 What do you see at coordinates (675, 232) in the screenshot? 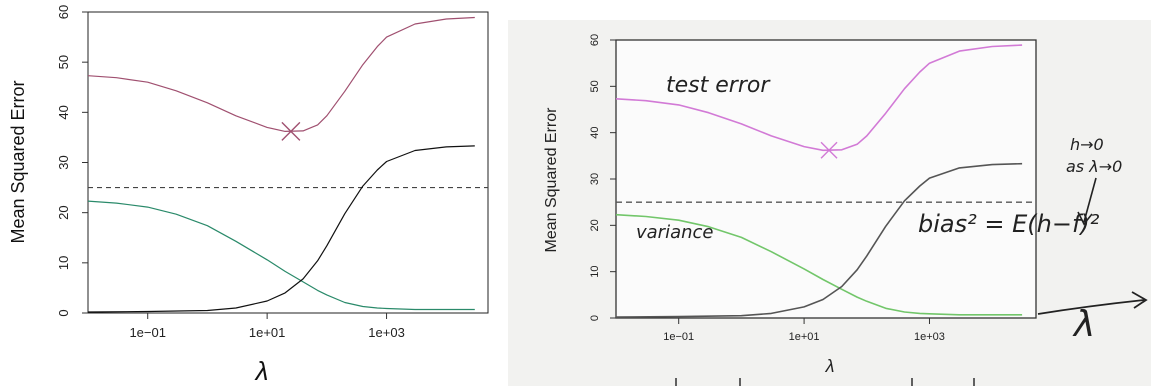
I see `annotation-variance: variance` at bounding box center [675, 232].